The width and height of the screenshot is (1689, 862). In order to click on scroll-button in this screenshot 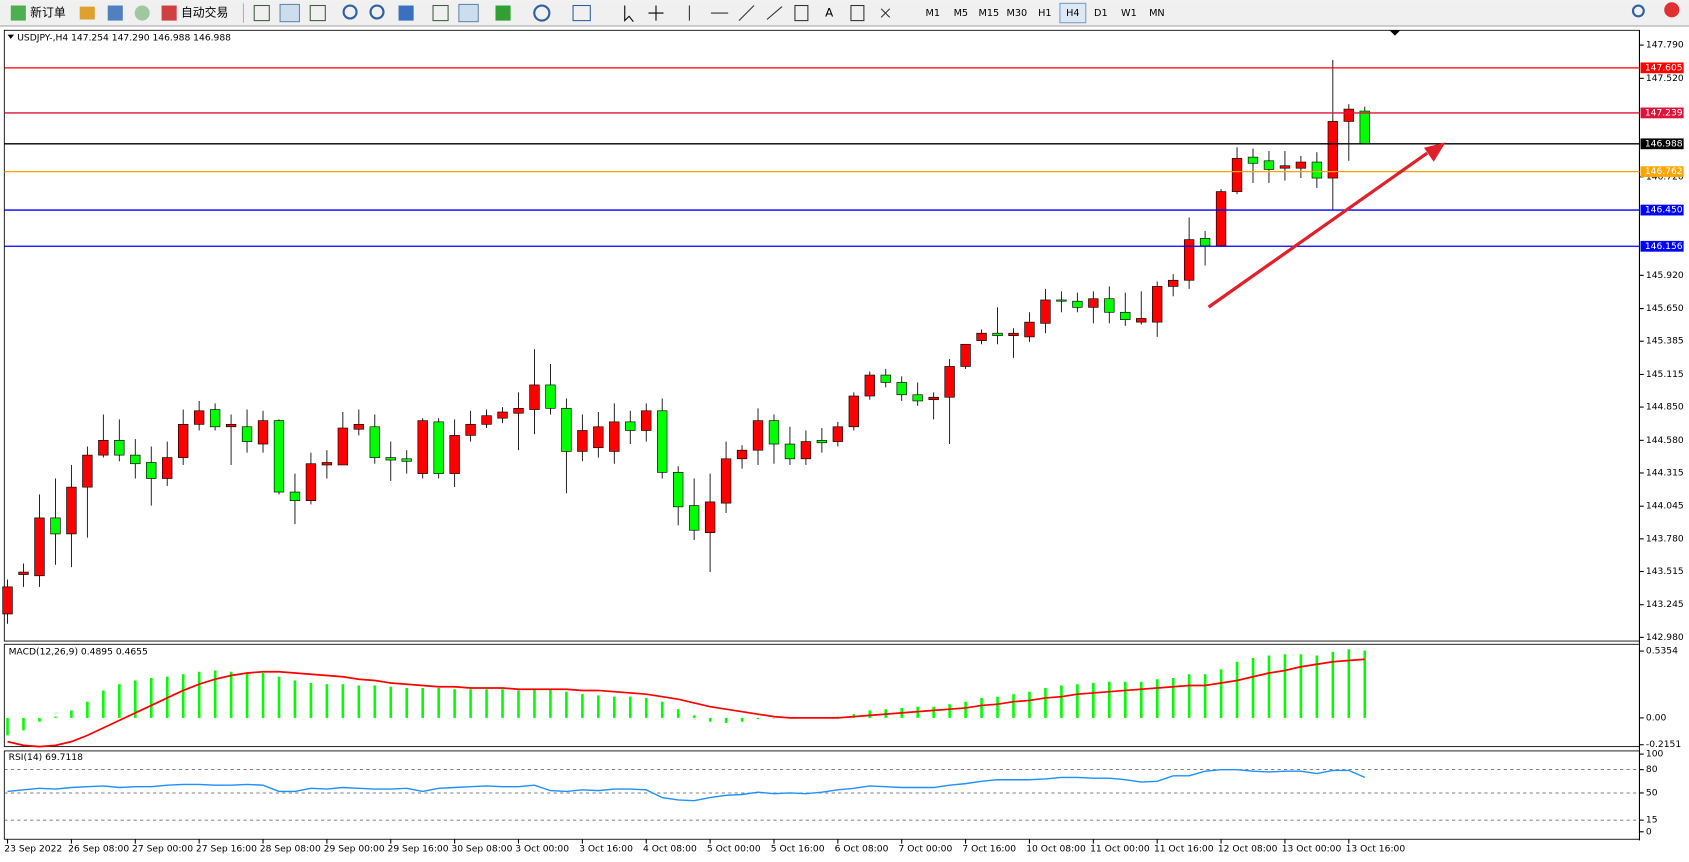, I will do `click(440, 13)`.